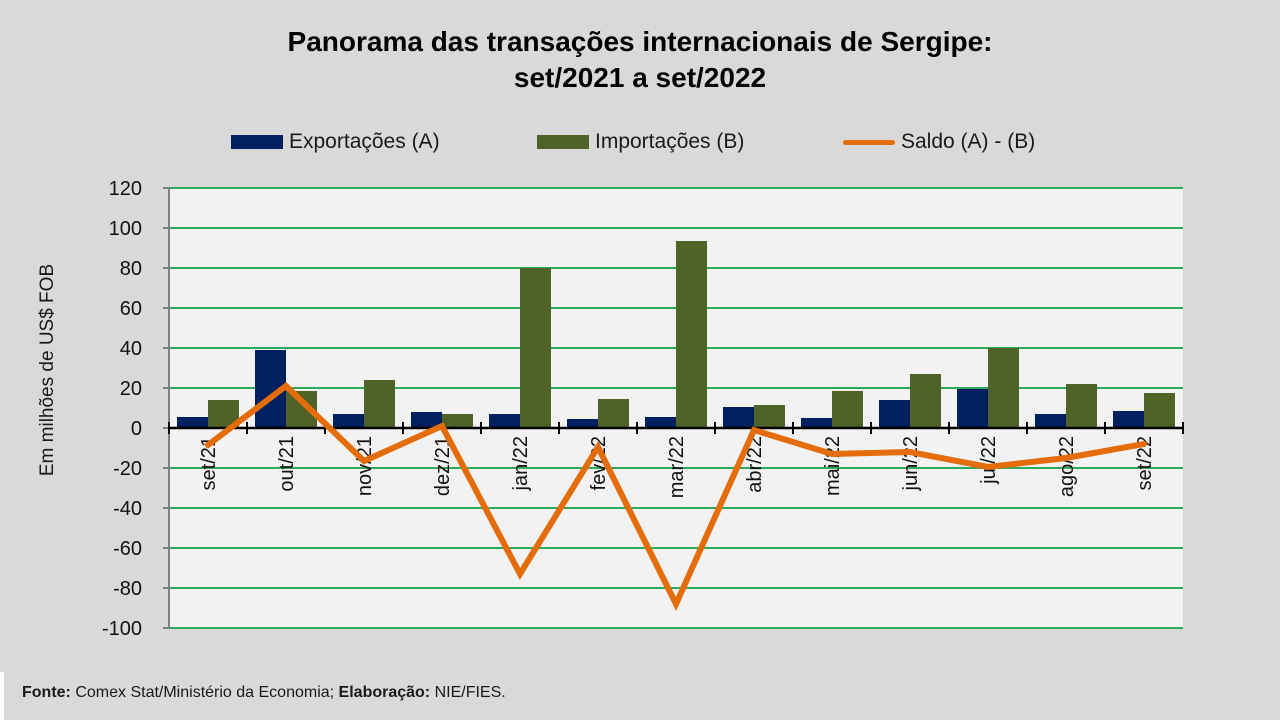  What do you see at coordinates (125, 189) in the screenshot?
I see `y-tick-label: 120` at bounding box center [125, 189].